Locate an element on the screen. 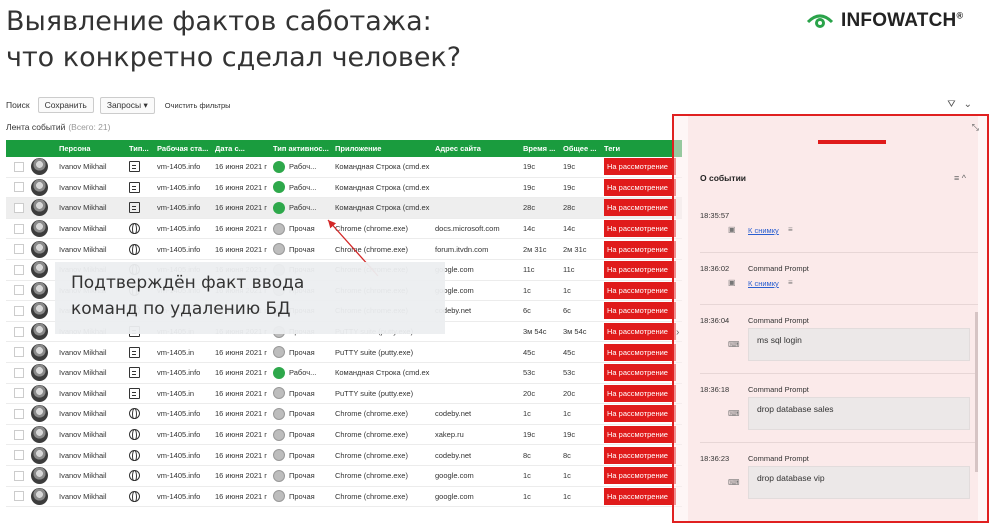  save-button: Сохранить is located at coordinates (65, 105).